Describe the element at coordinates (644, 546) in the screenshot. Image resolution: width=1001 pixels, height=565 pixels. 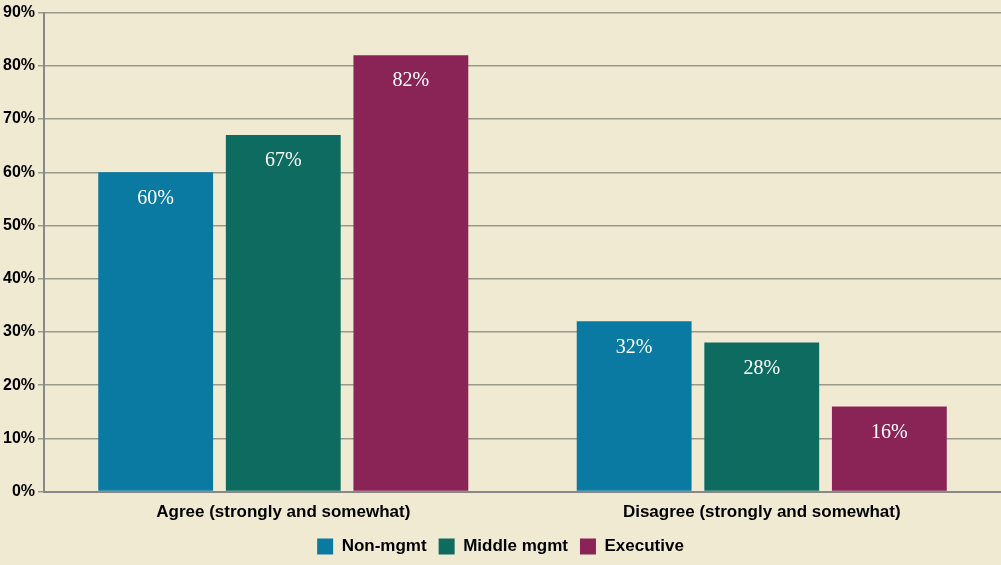
I see `legend-label: Executive` at that location.